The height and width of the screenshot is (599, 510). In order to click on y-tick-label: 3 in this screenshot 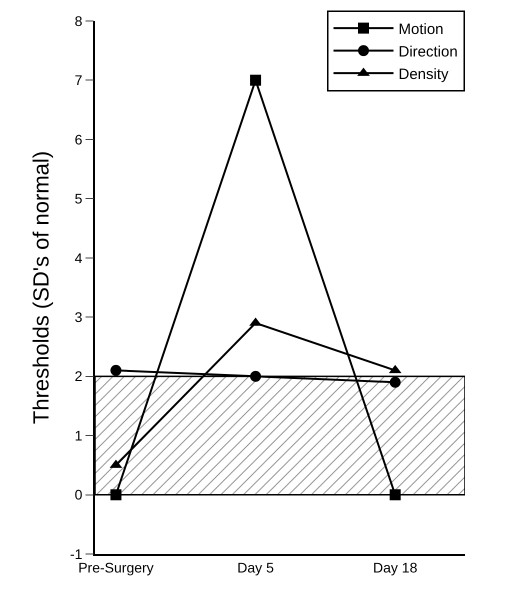, I will do `click(78, 317)`.